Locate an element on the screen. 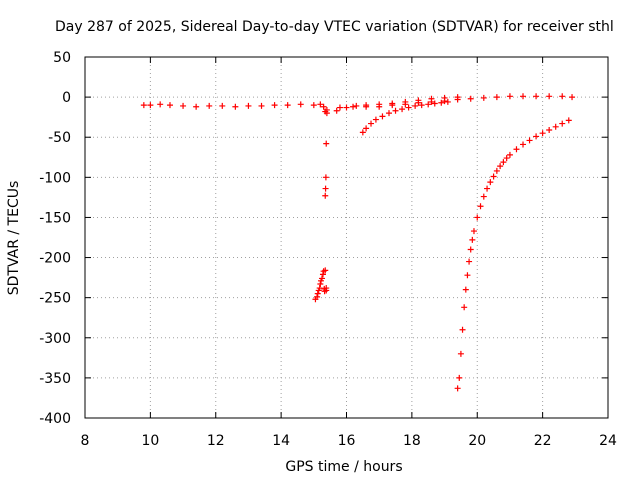 This screenshot has width=640, height=480. y-tick-label: -150 is located at coordinates (55, 218).